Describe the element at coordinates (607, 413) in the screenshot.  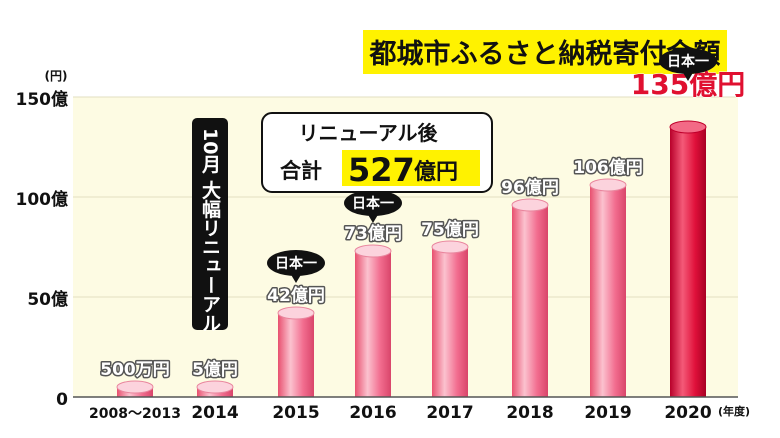
I see `x-tick-label: 2019` at that location.